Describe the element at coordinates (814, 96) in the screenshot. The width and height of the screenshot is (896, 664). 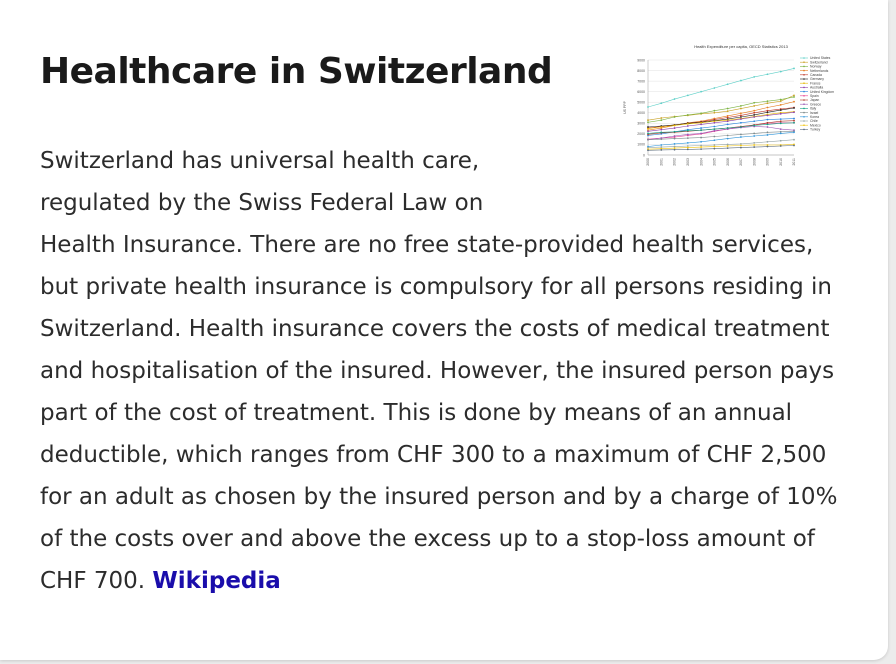
I see `legend-label: Spain` at that location.